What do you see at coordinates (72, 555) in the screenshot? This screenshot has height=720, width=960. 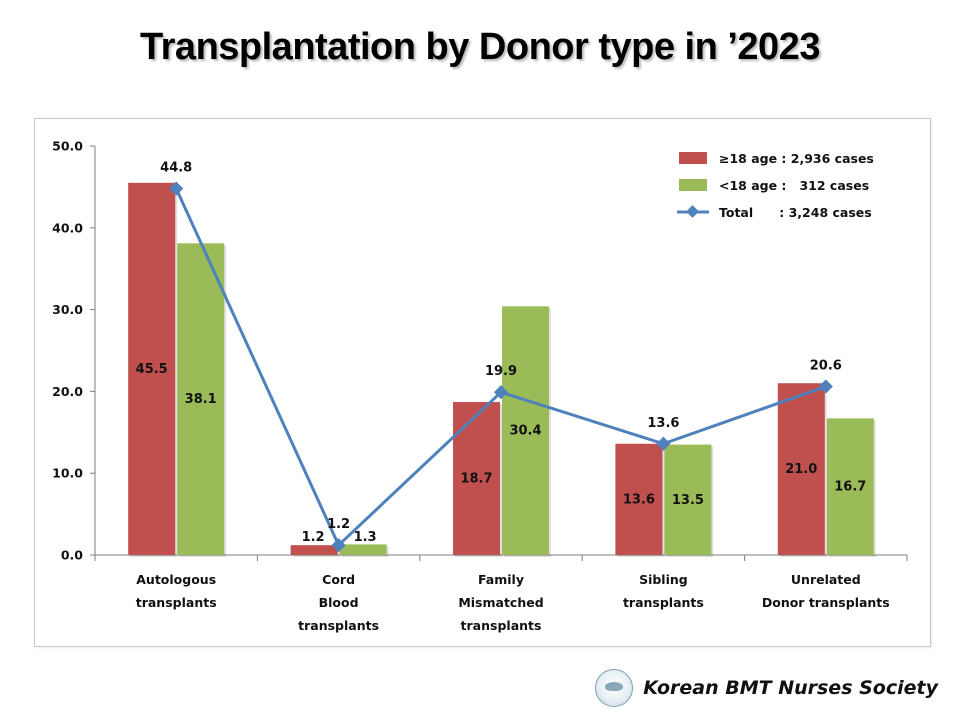 I see `y-tick-label: 0.0` at bounding box center [72, 555].